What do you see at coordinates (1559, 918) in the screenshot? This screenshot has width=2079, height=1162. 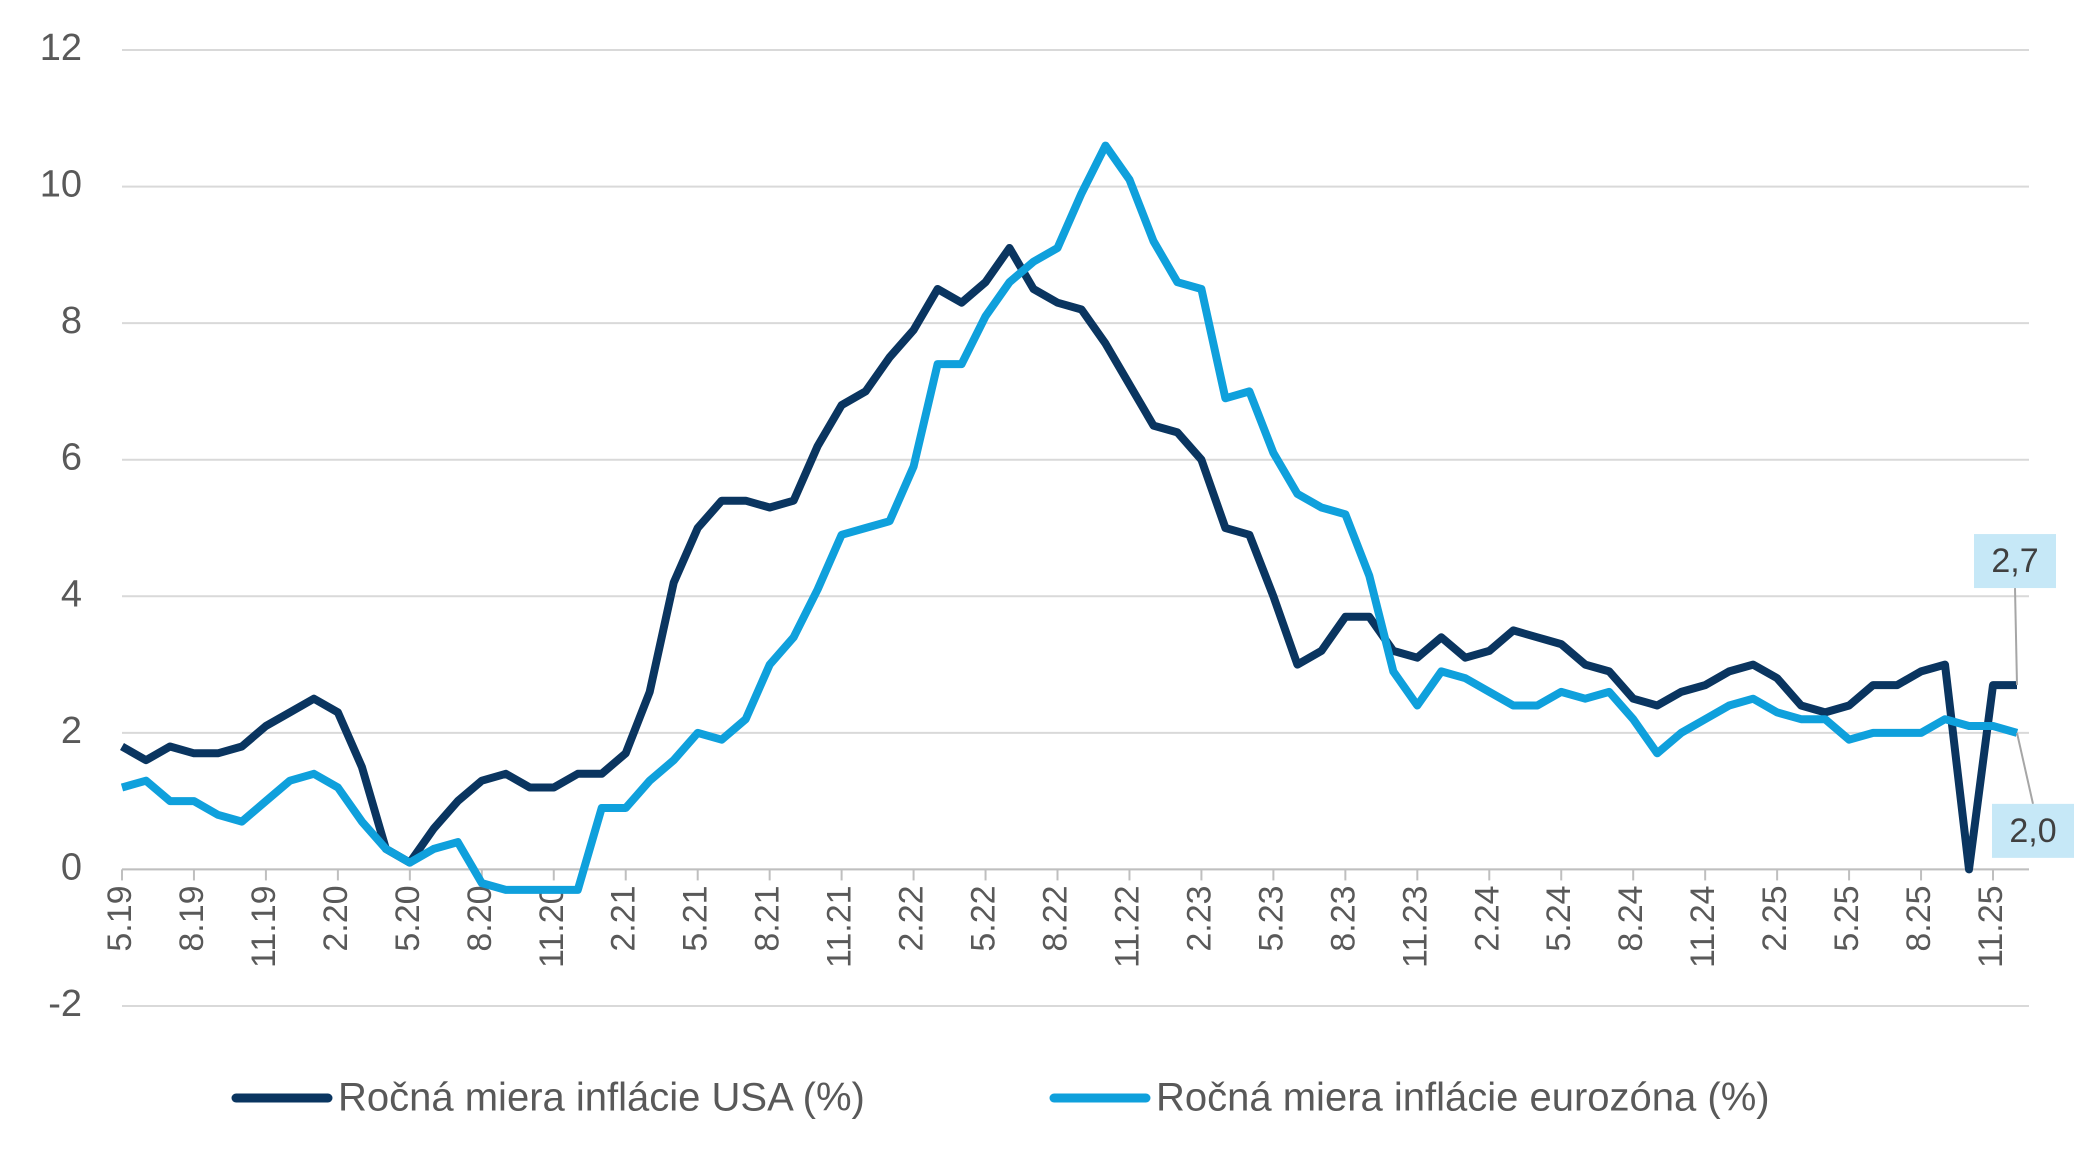 I see `x-tick-label: 5.24` at bounding box center [1559, 918].